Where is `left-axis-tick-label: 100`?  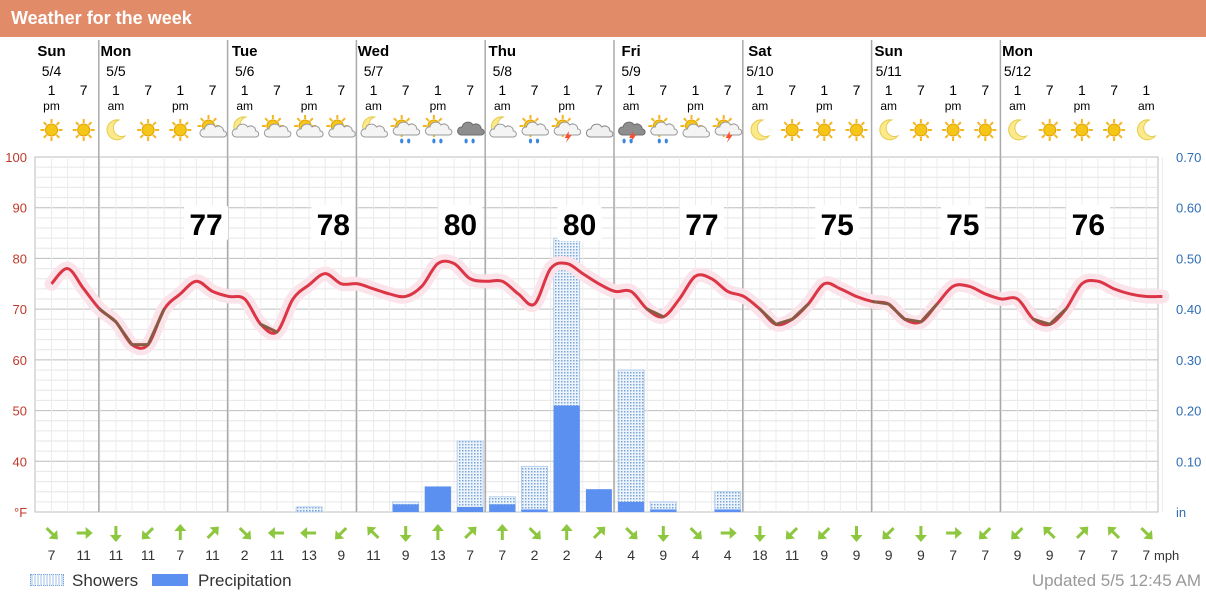
left-axis-tick-label: 100 is located at coordinates (16, 157).